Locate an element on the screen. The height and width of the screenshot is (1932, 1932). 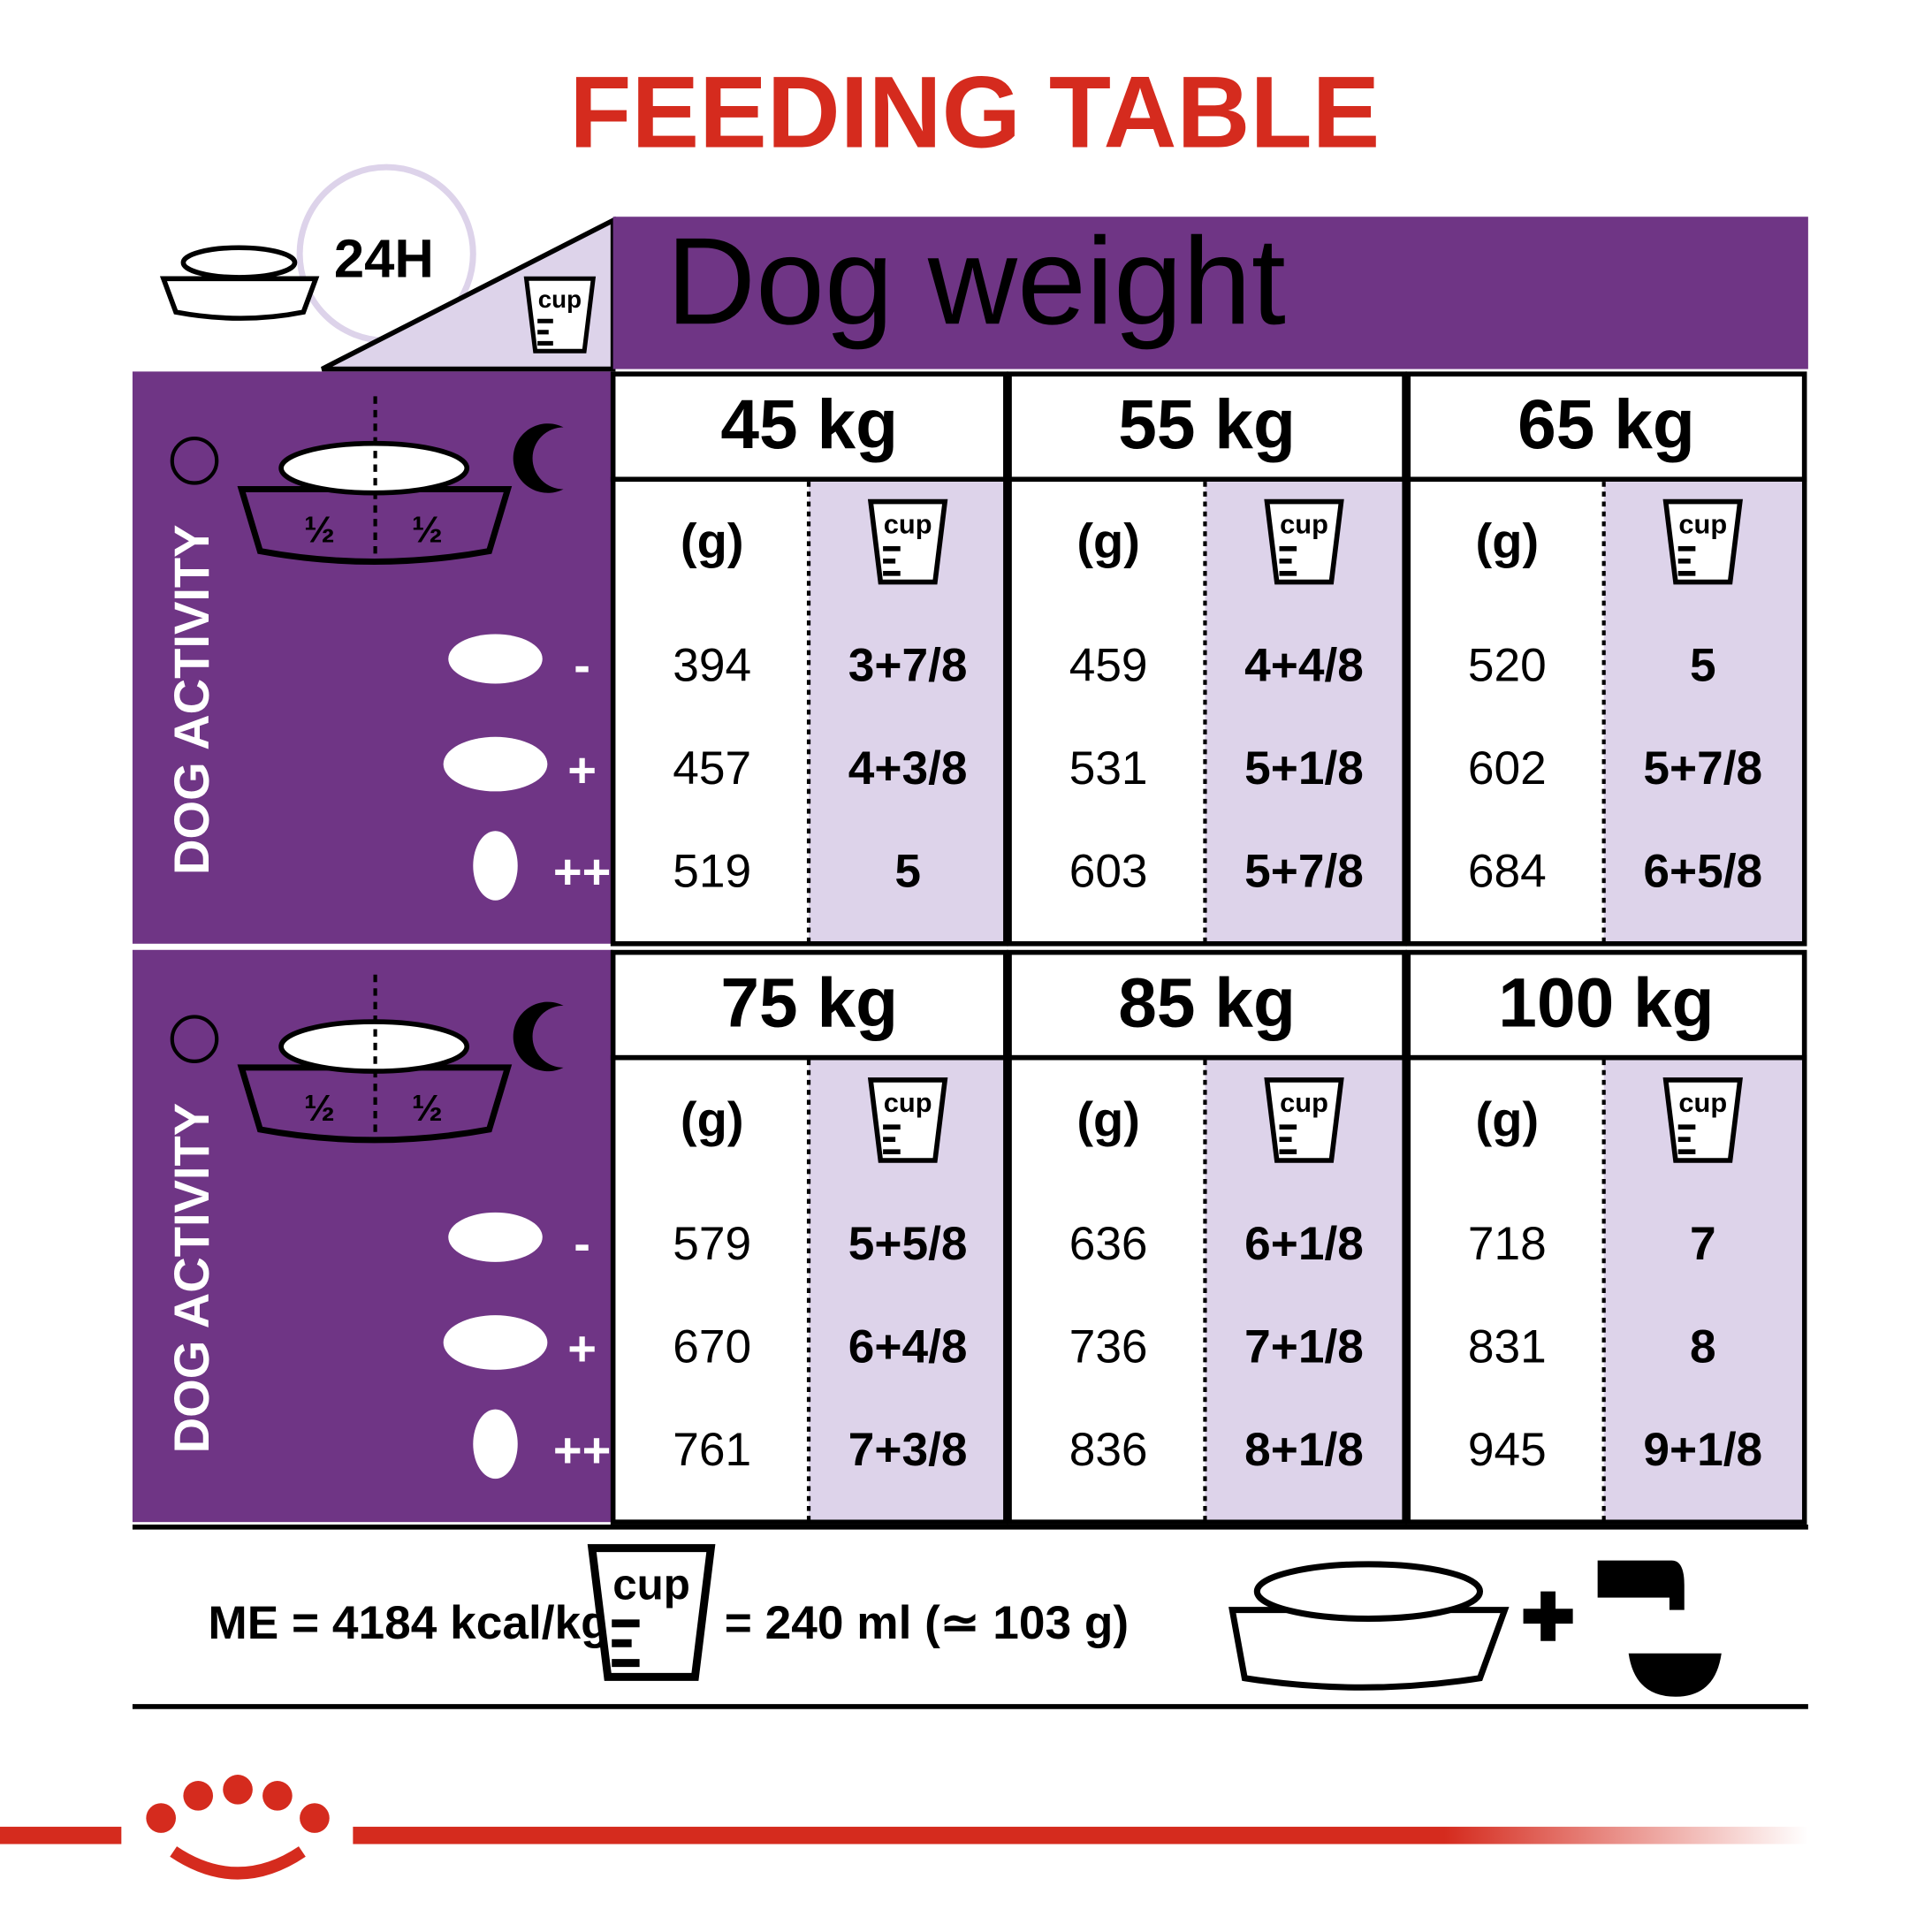
plus-icon is located at coordinates (1548, 1616).